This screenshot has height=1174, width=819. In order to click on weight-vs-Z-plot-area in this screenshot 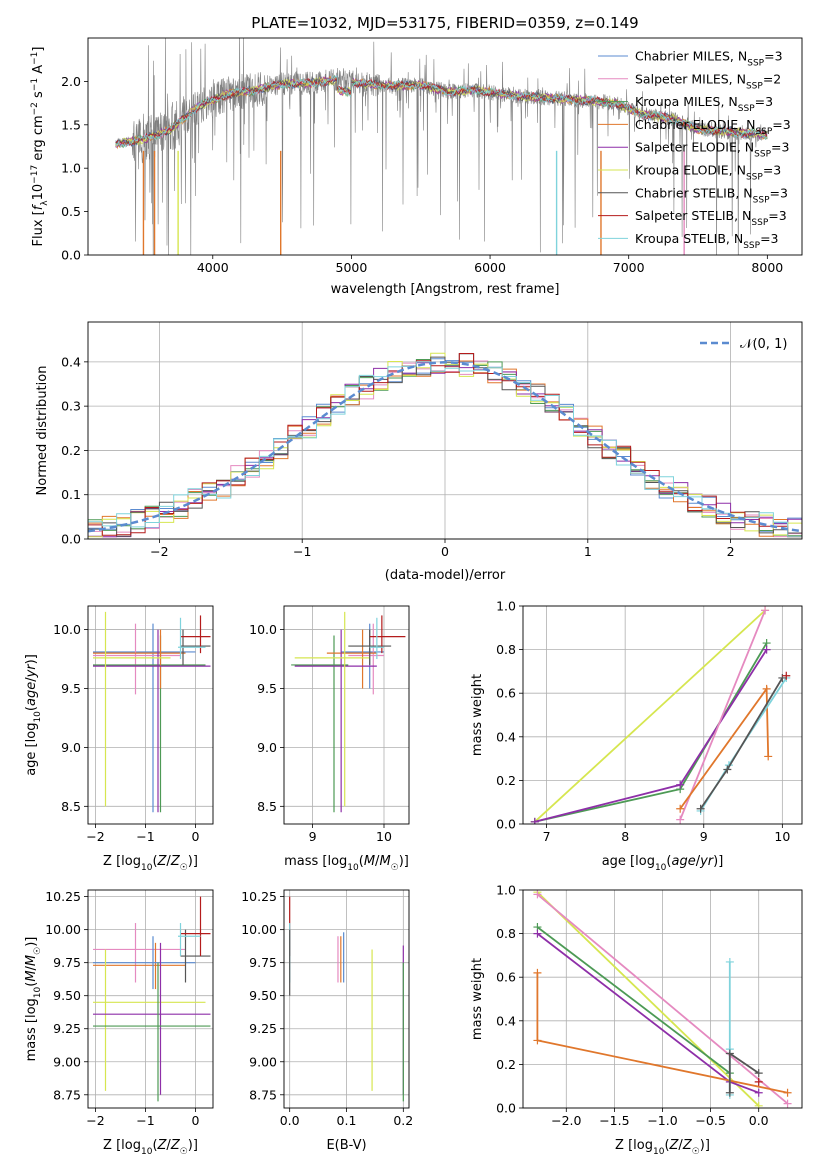, I will do `click(662, 999)`.